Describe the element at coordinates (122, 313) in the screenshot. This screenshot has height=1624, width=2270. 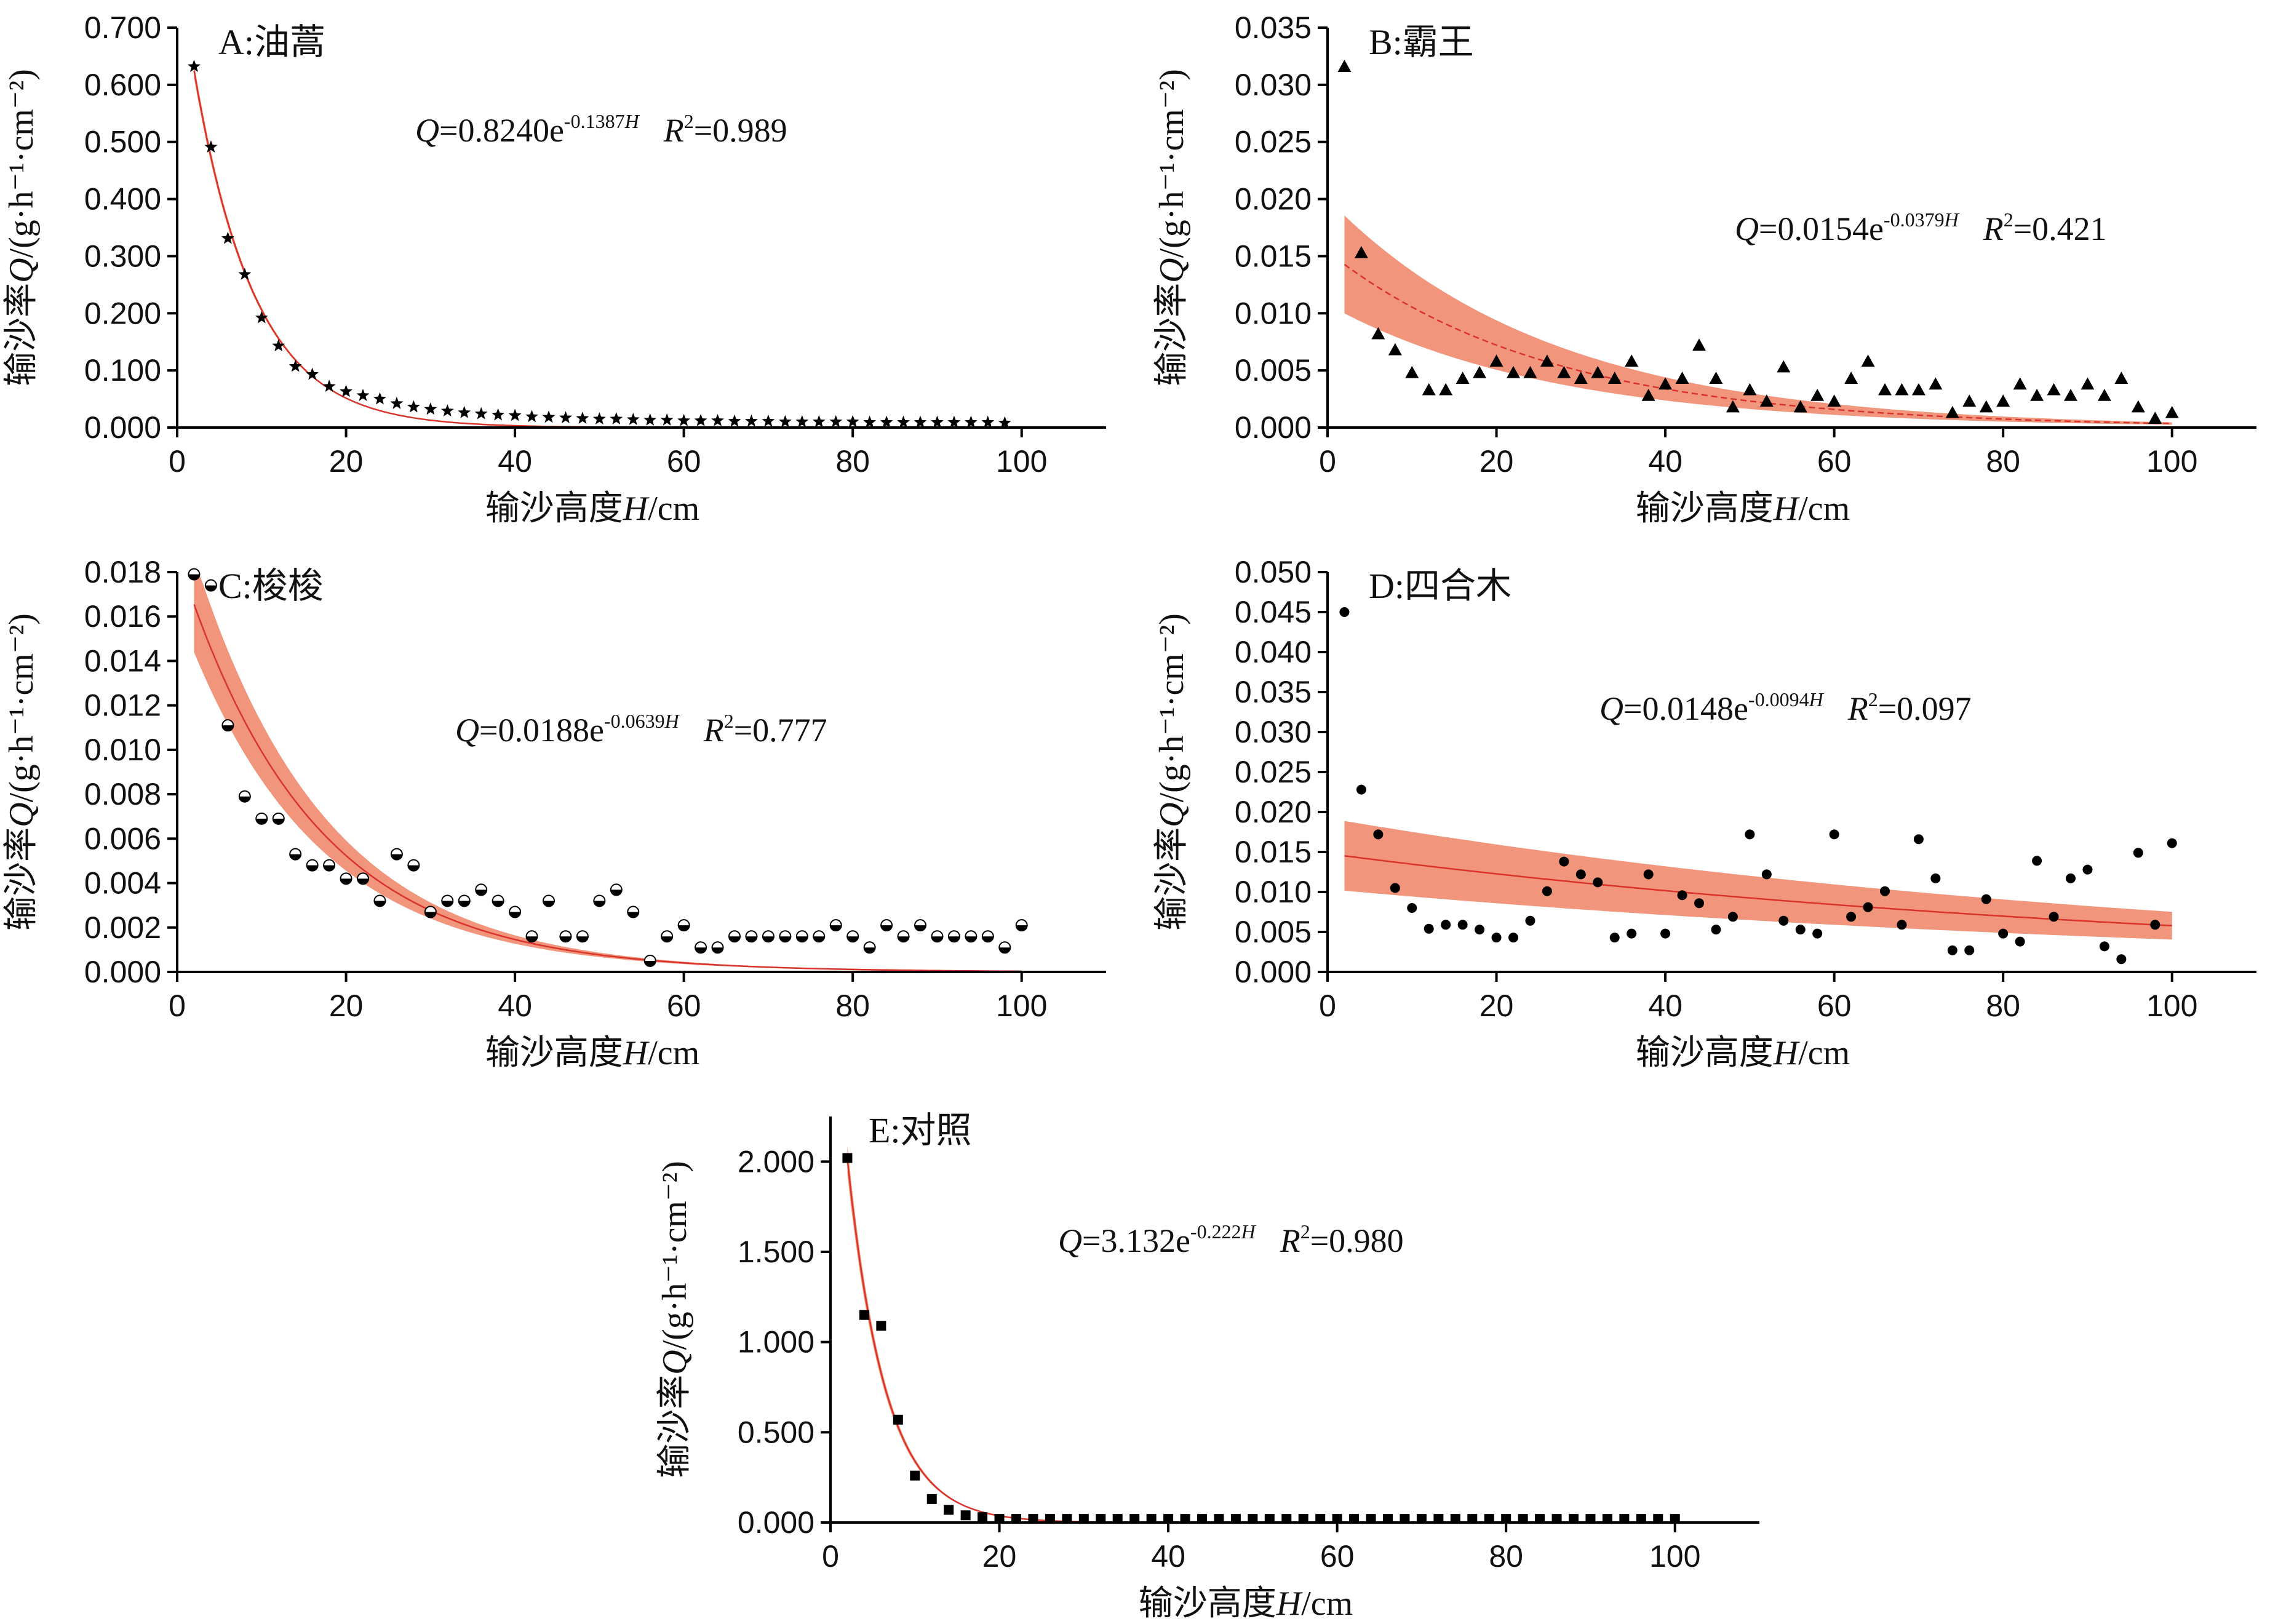
I see `y-tick-label: 0.200` at that location.